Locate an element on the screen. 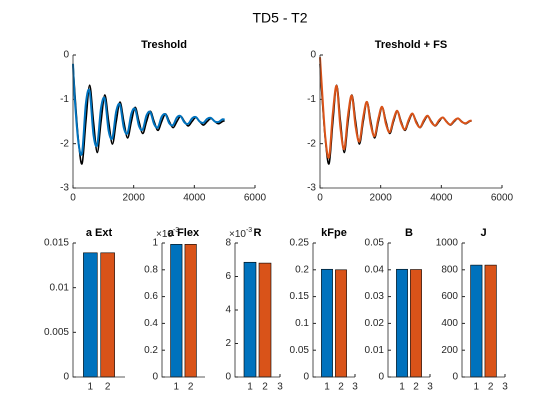 This screenshot has height=420, width=560. axes: J 0 200 400 600 800 1000 1 2 3 is located at coordinates (472, 310).